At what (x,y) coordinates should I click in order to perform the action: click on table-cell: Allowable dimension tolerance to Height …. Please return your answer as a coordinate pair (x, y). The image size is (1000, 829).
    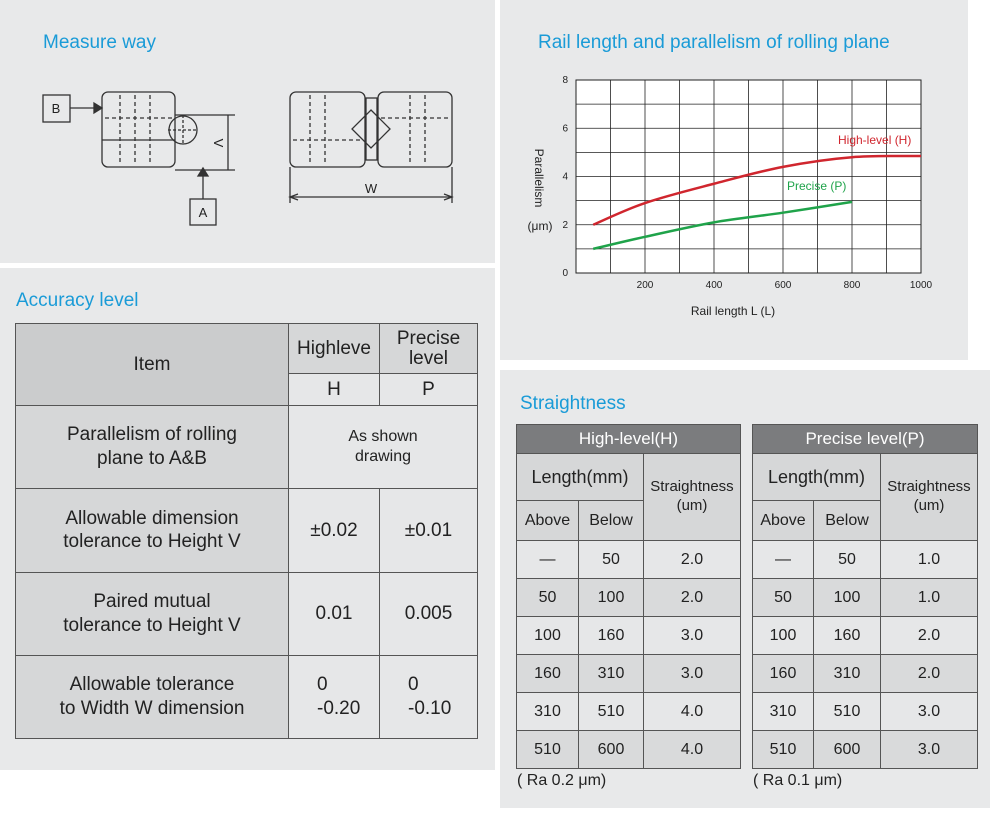
    Looking at the image, I should click on (152, 530).